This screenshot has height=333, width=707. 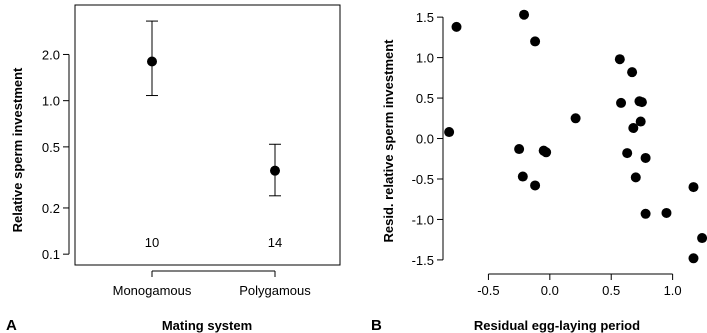 What do you see at coordinates (51, 147) in the screenshot?
I see `panel-a-y-tick-label: 0.5` at bounding box center [51, 147].